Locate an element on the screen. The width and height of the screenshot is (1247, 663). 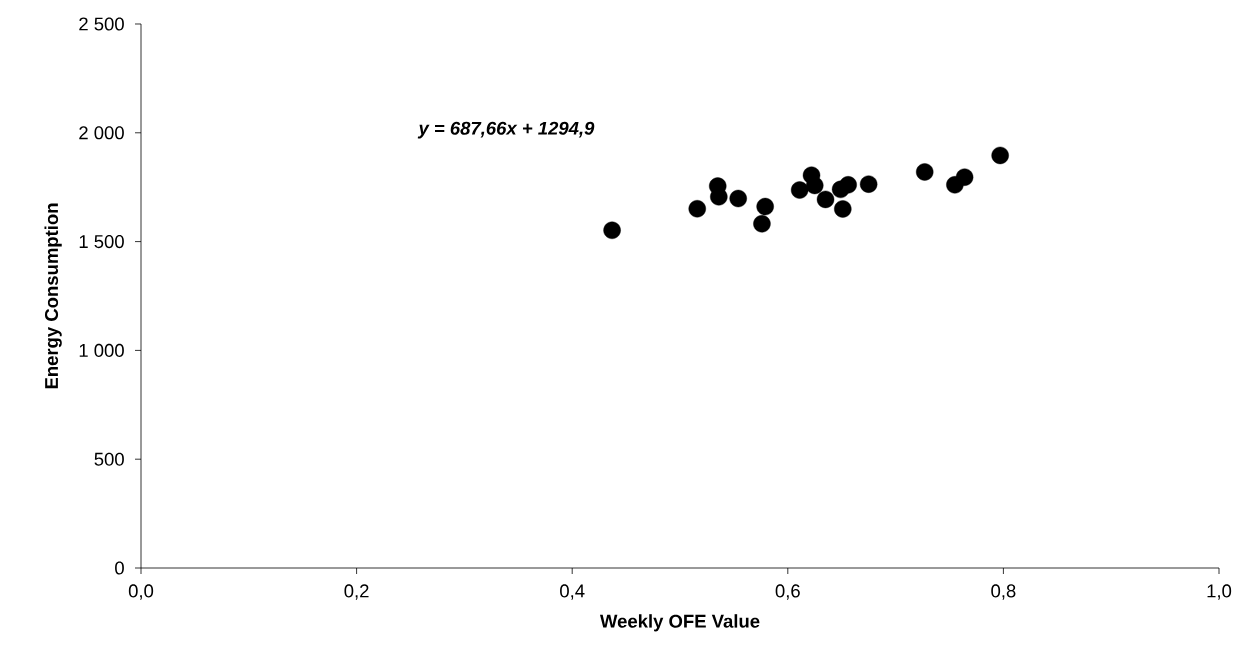
x-tick-label: 0,4 is located at coordinates (572, 592).